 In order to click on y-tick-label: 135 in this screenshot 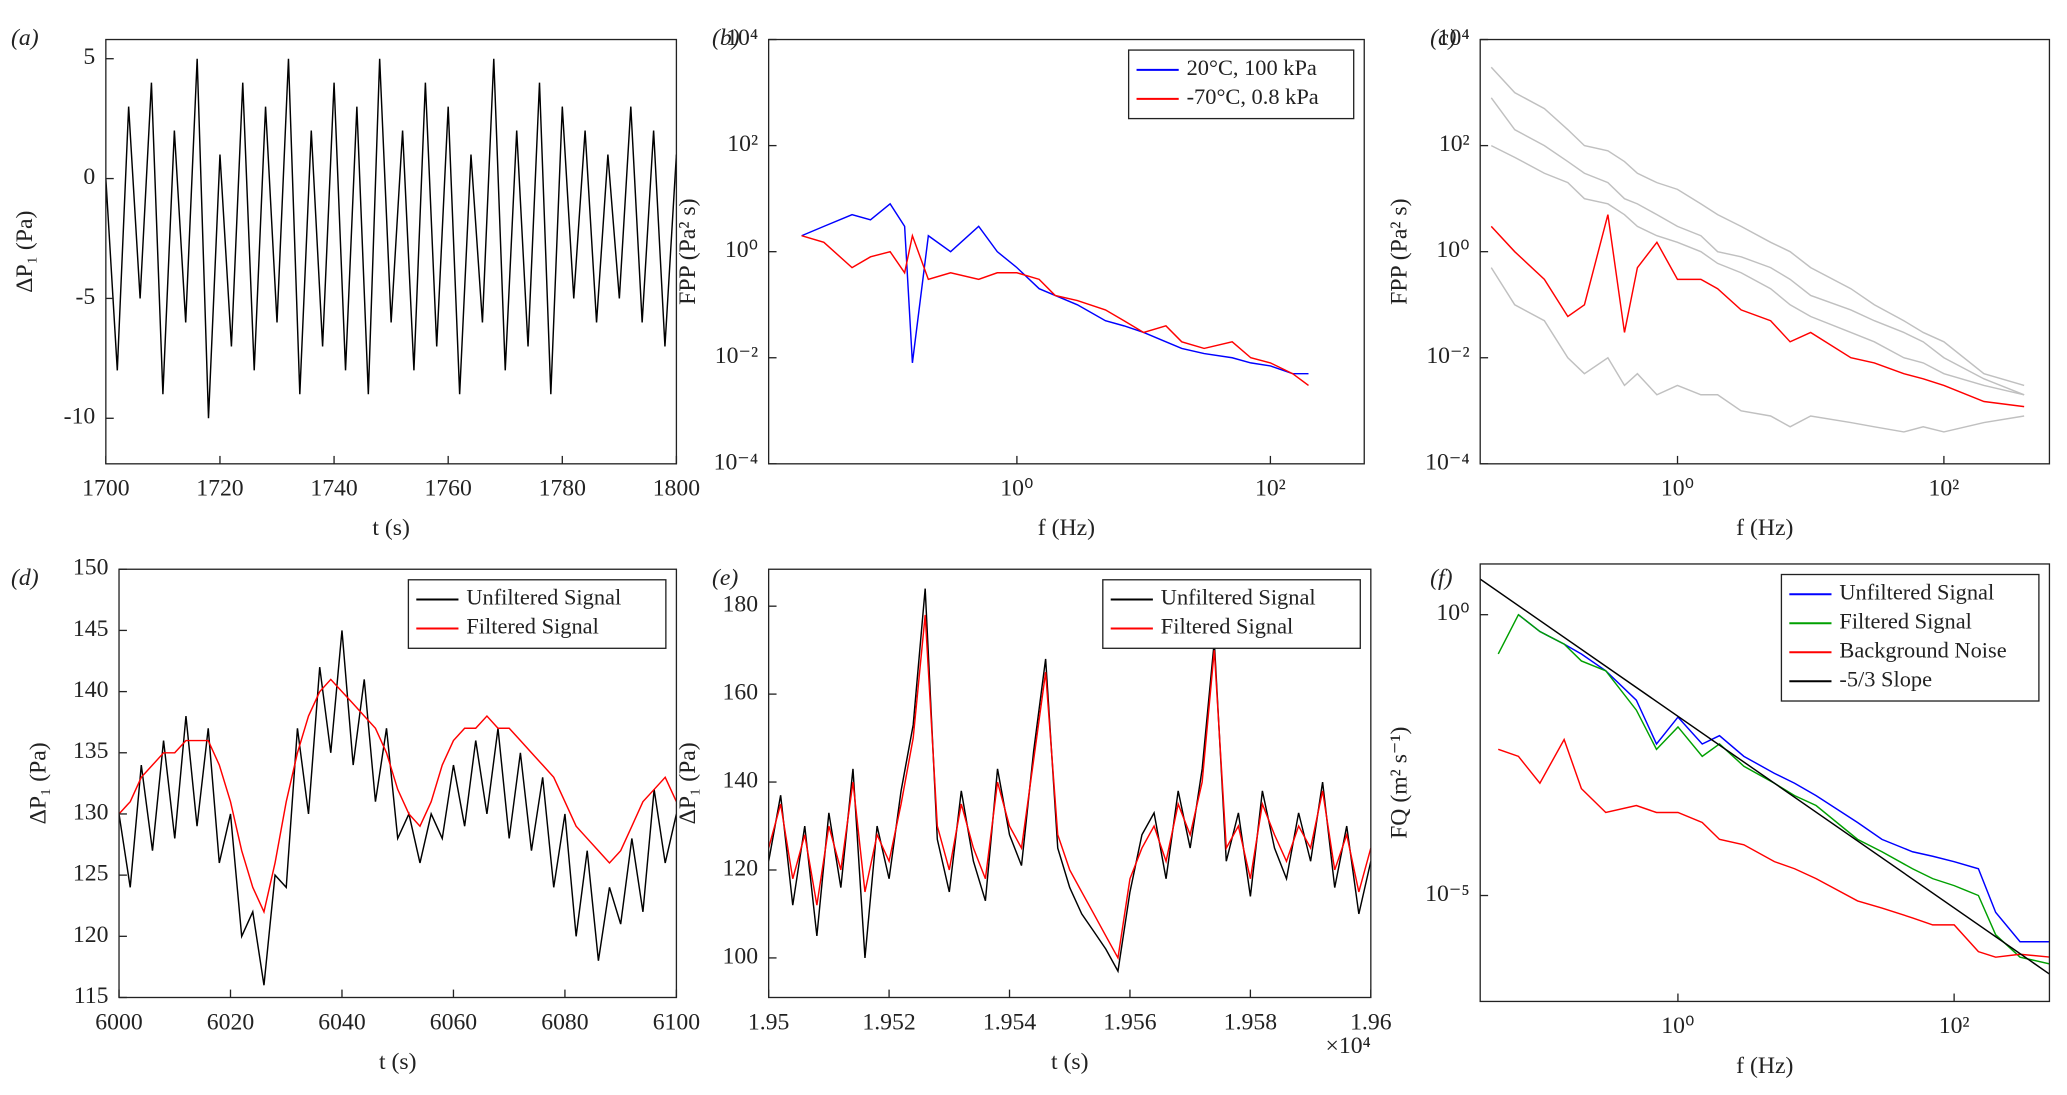, I will do `click(91, 751)`.